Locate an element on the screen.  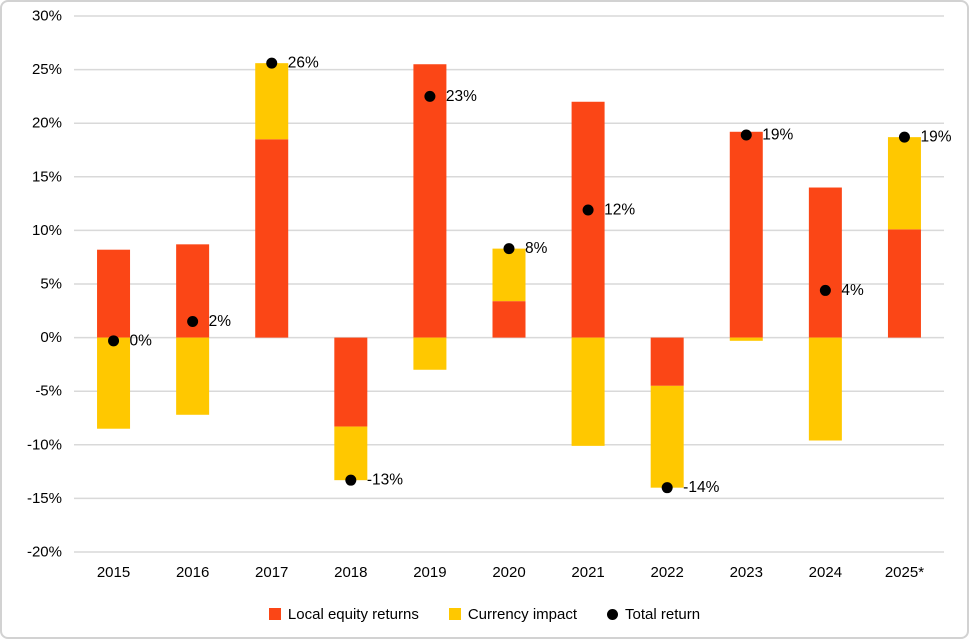
total-return-data-label: -14% is located at coordinates (701, 487).